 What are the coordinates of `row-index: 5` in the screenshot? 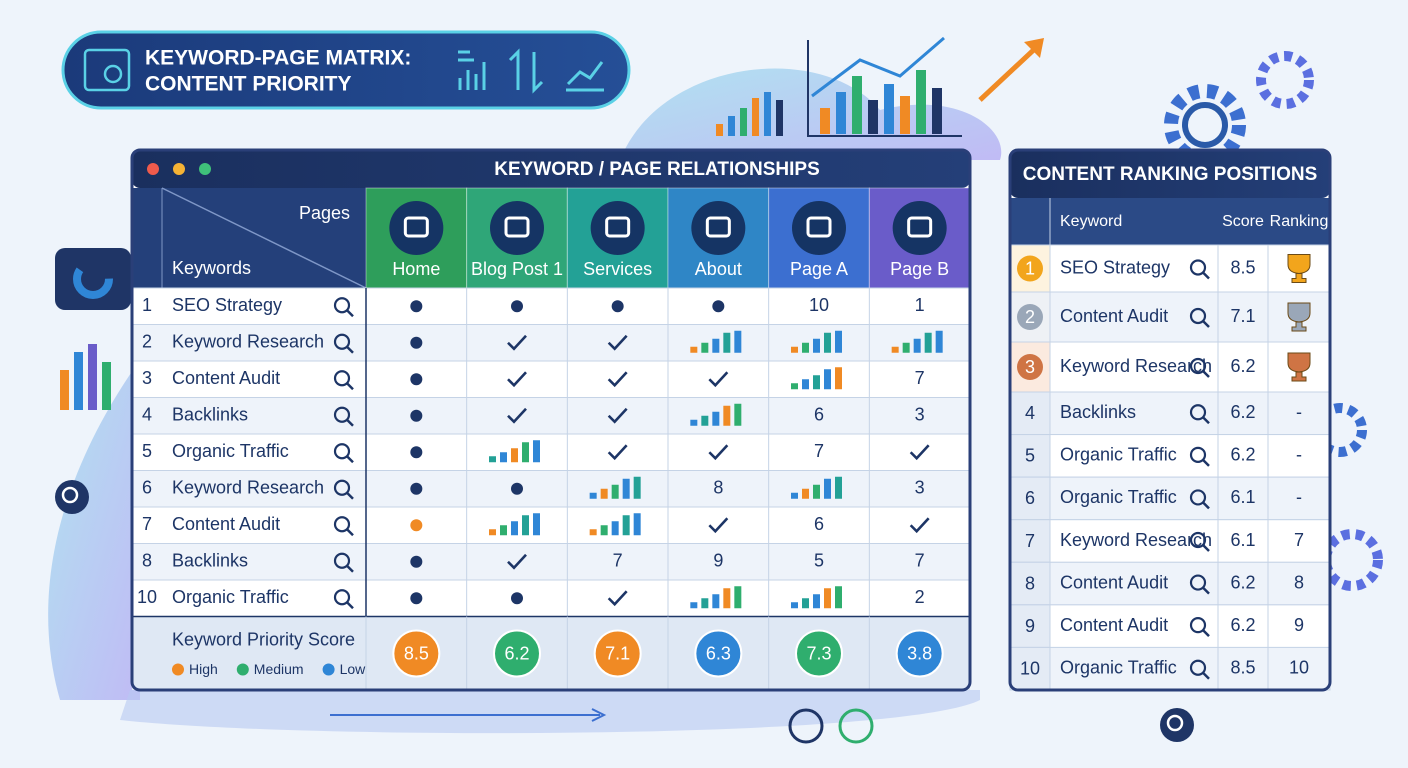 It's located at (147, 451).